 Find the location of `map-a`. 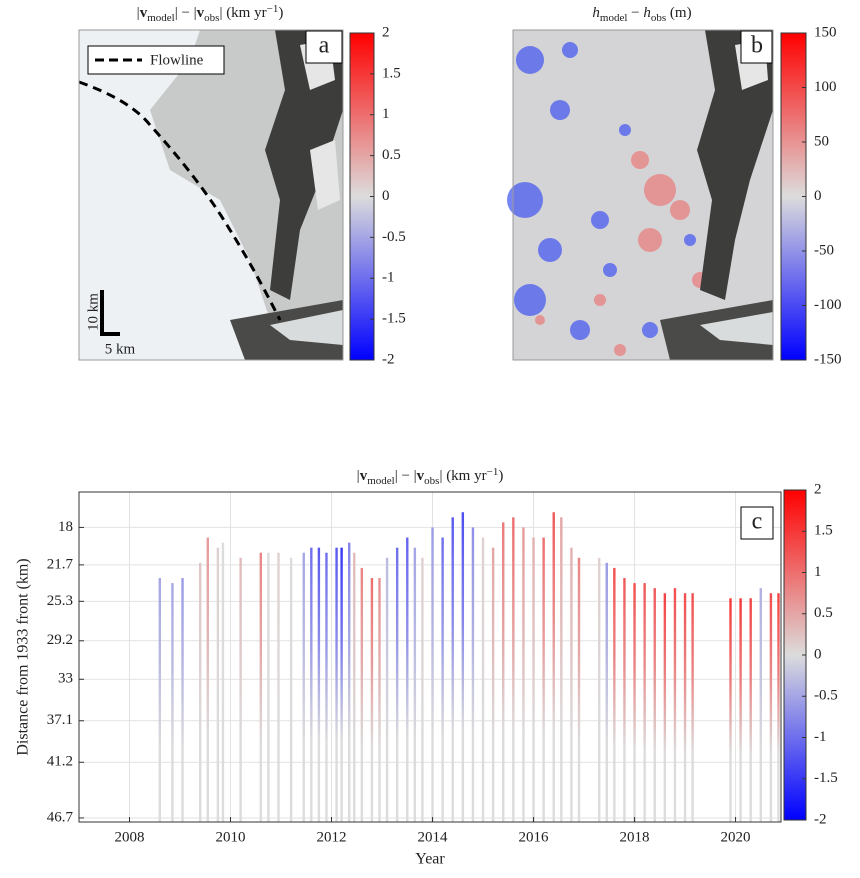

map-a is located at coordinates (211, 195).